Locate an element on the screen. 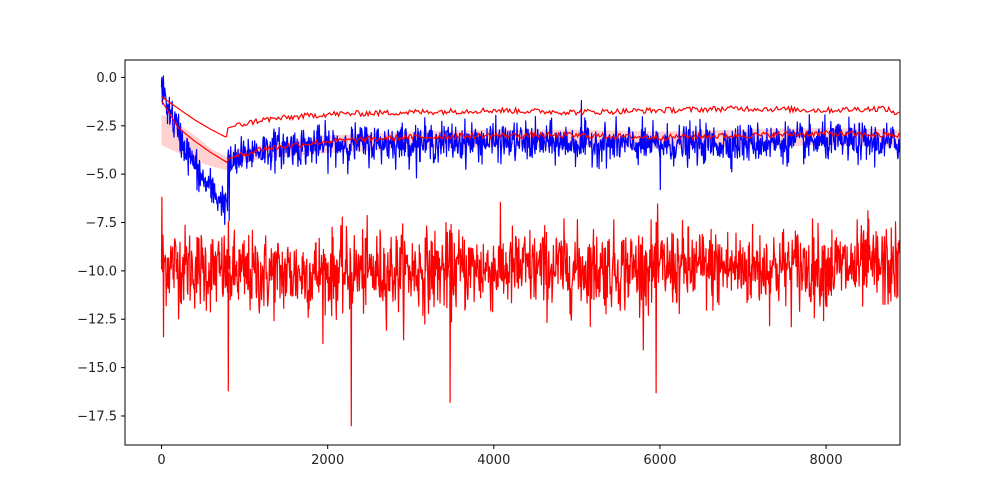 Image resolution: width=1000 pixels, height=500 pixels. x-tick-label: 2000 is located at coordinates (327, 460).